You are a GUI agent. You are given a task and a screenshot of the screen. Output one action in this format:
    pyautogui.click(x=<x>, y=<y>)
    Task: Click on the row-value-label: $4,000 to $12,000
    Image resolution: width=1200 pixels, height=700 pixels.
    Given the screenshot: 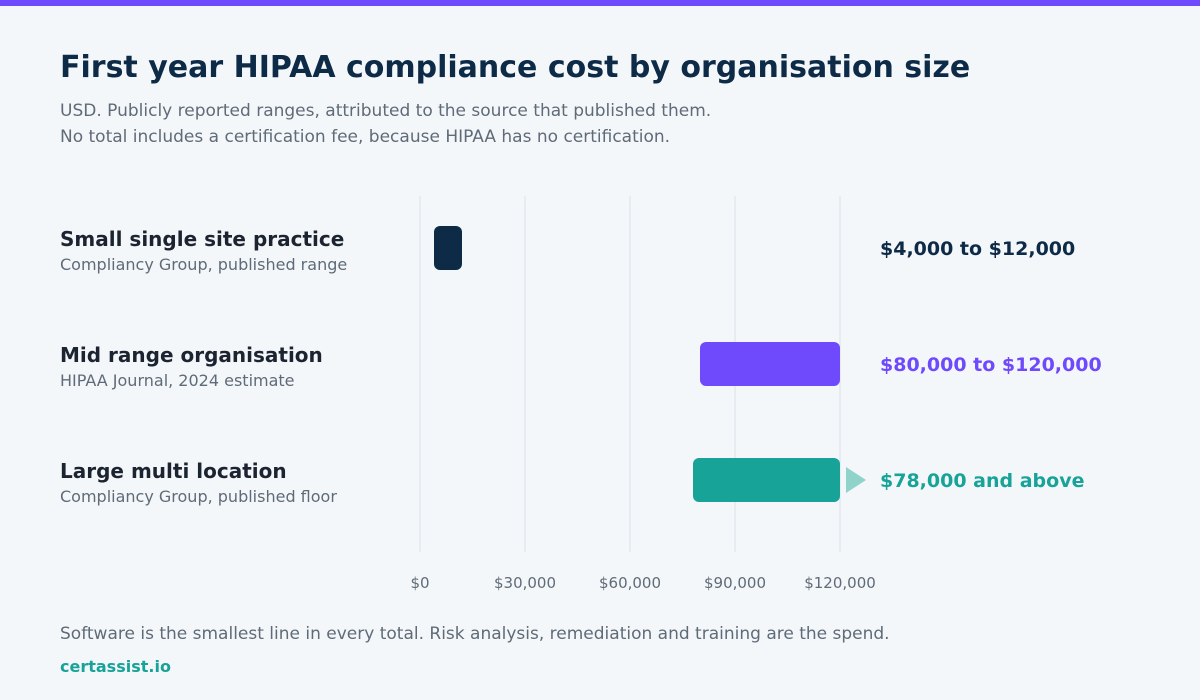 What is the action you would take?
    pyautogui.click(x=977, y=249)
    